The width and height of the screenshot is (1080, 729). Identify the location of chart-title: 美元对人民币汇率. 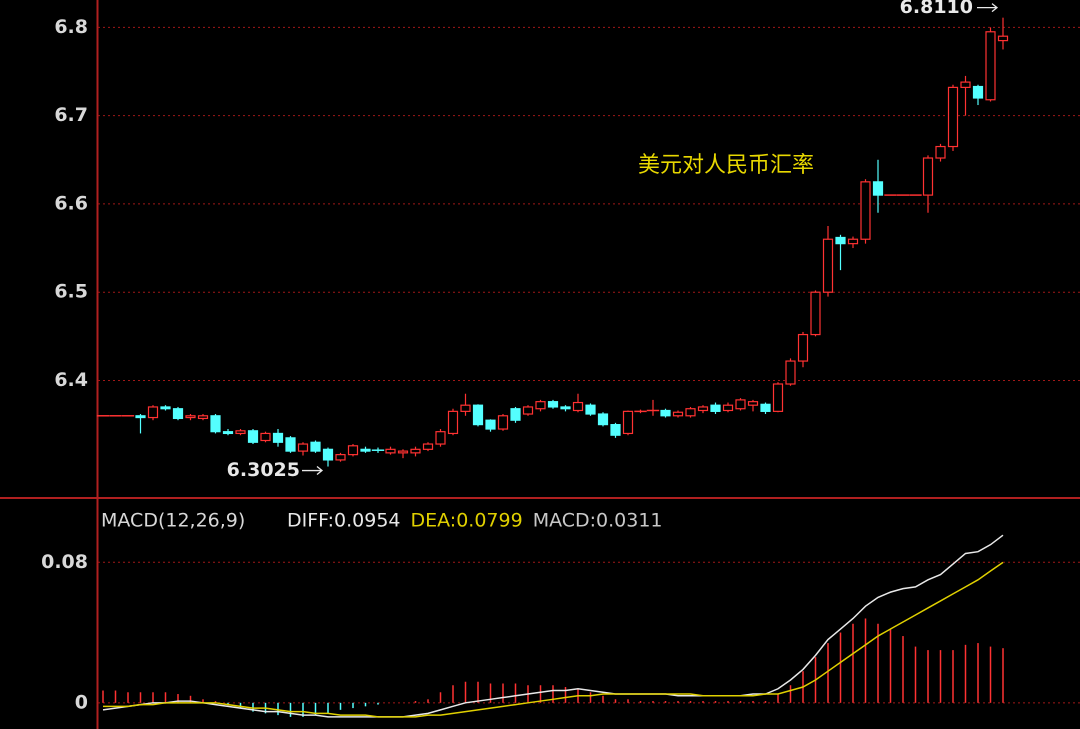
(726, 165).